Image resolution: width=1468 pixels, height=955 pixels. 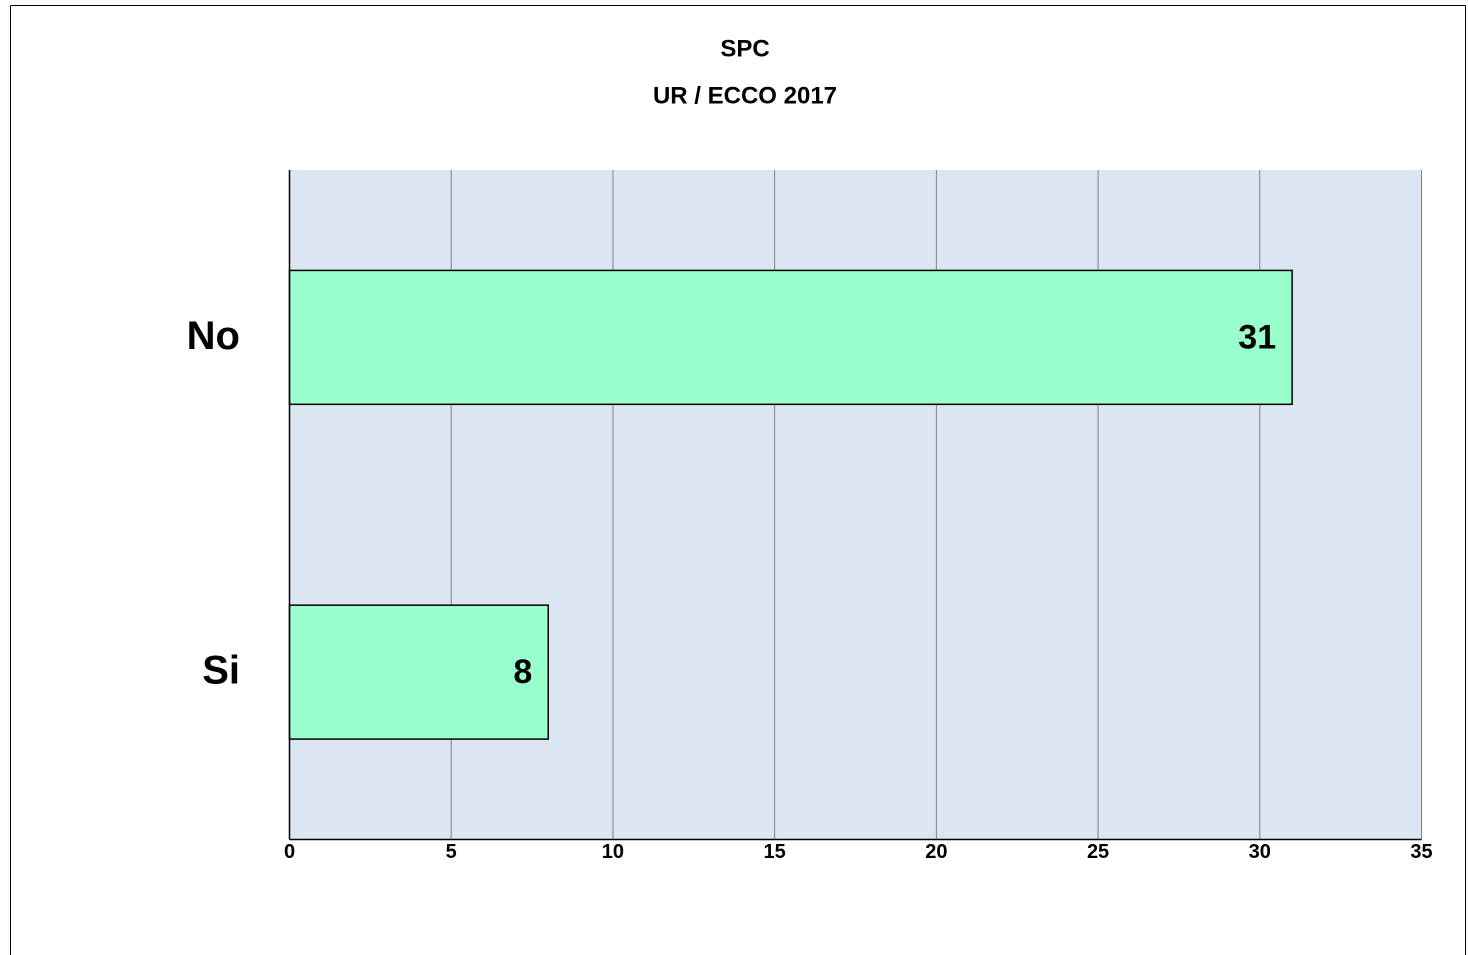 I want to click on x-tick-label: 15, so click(x=775, y=852).